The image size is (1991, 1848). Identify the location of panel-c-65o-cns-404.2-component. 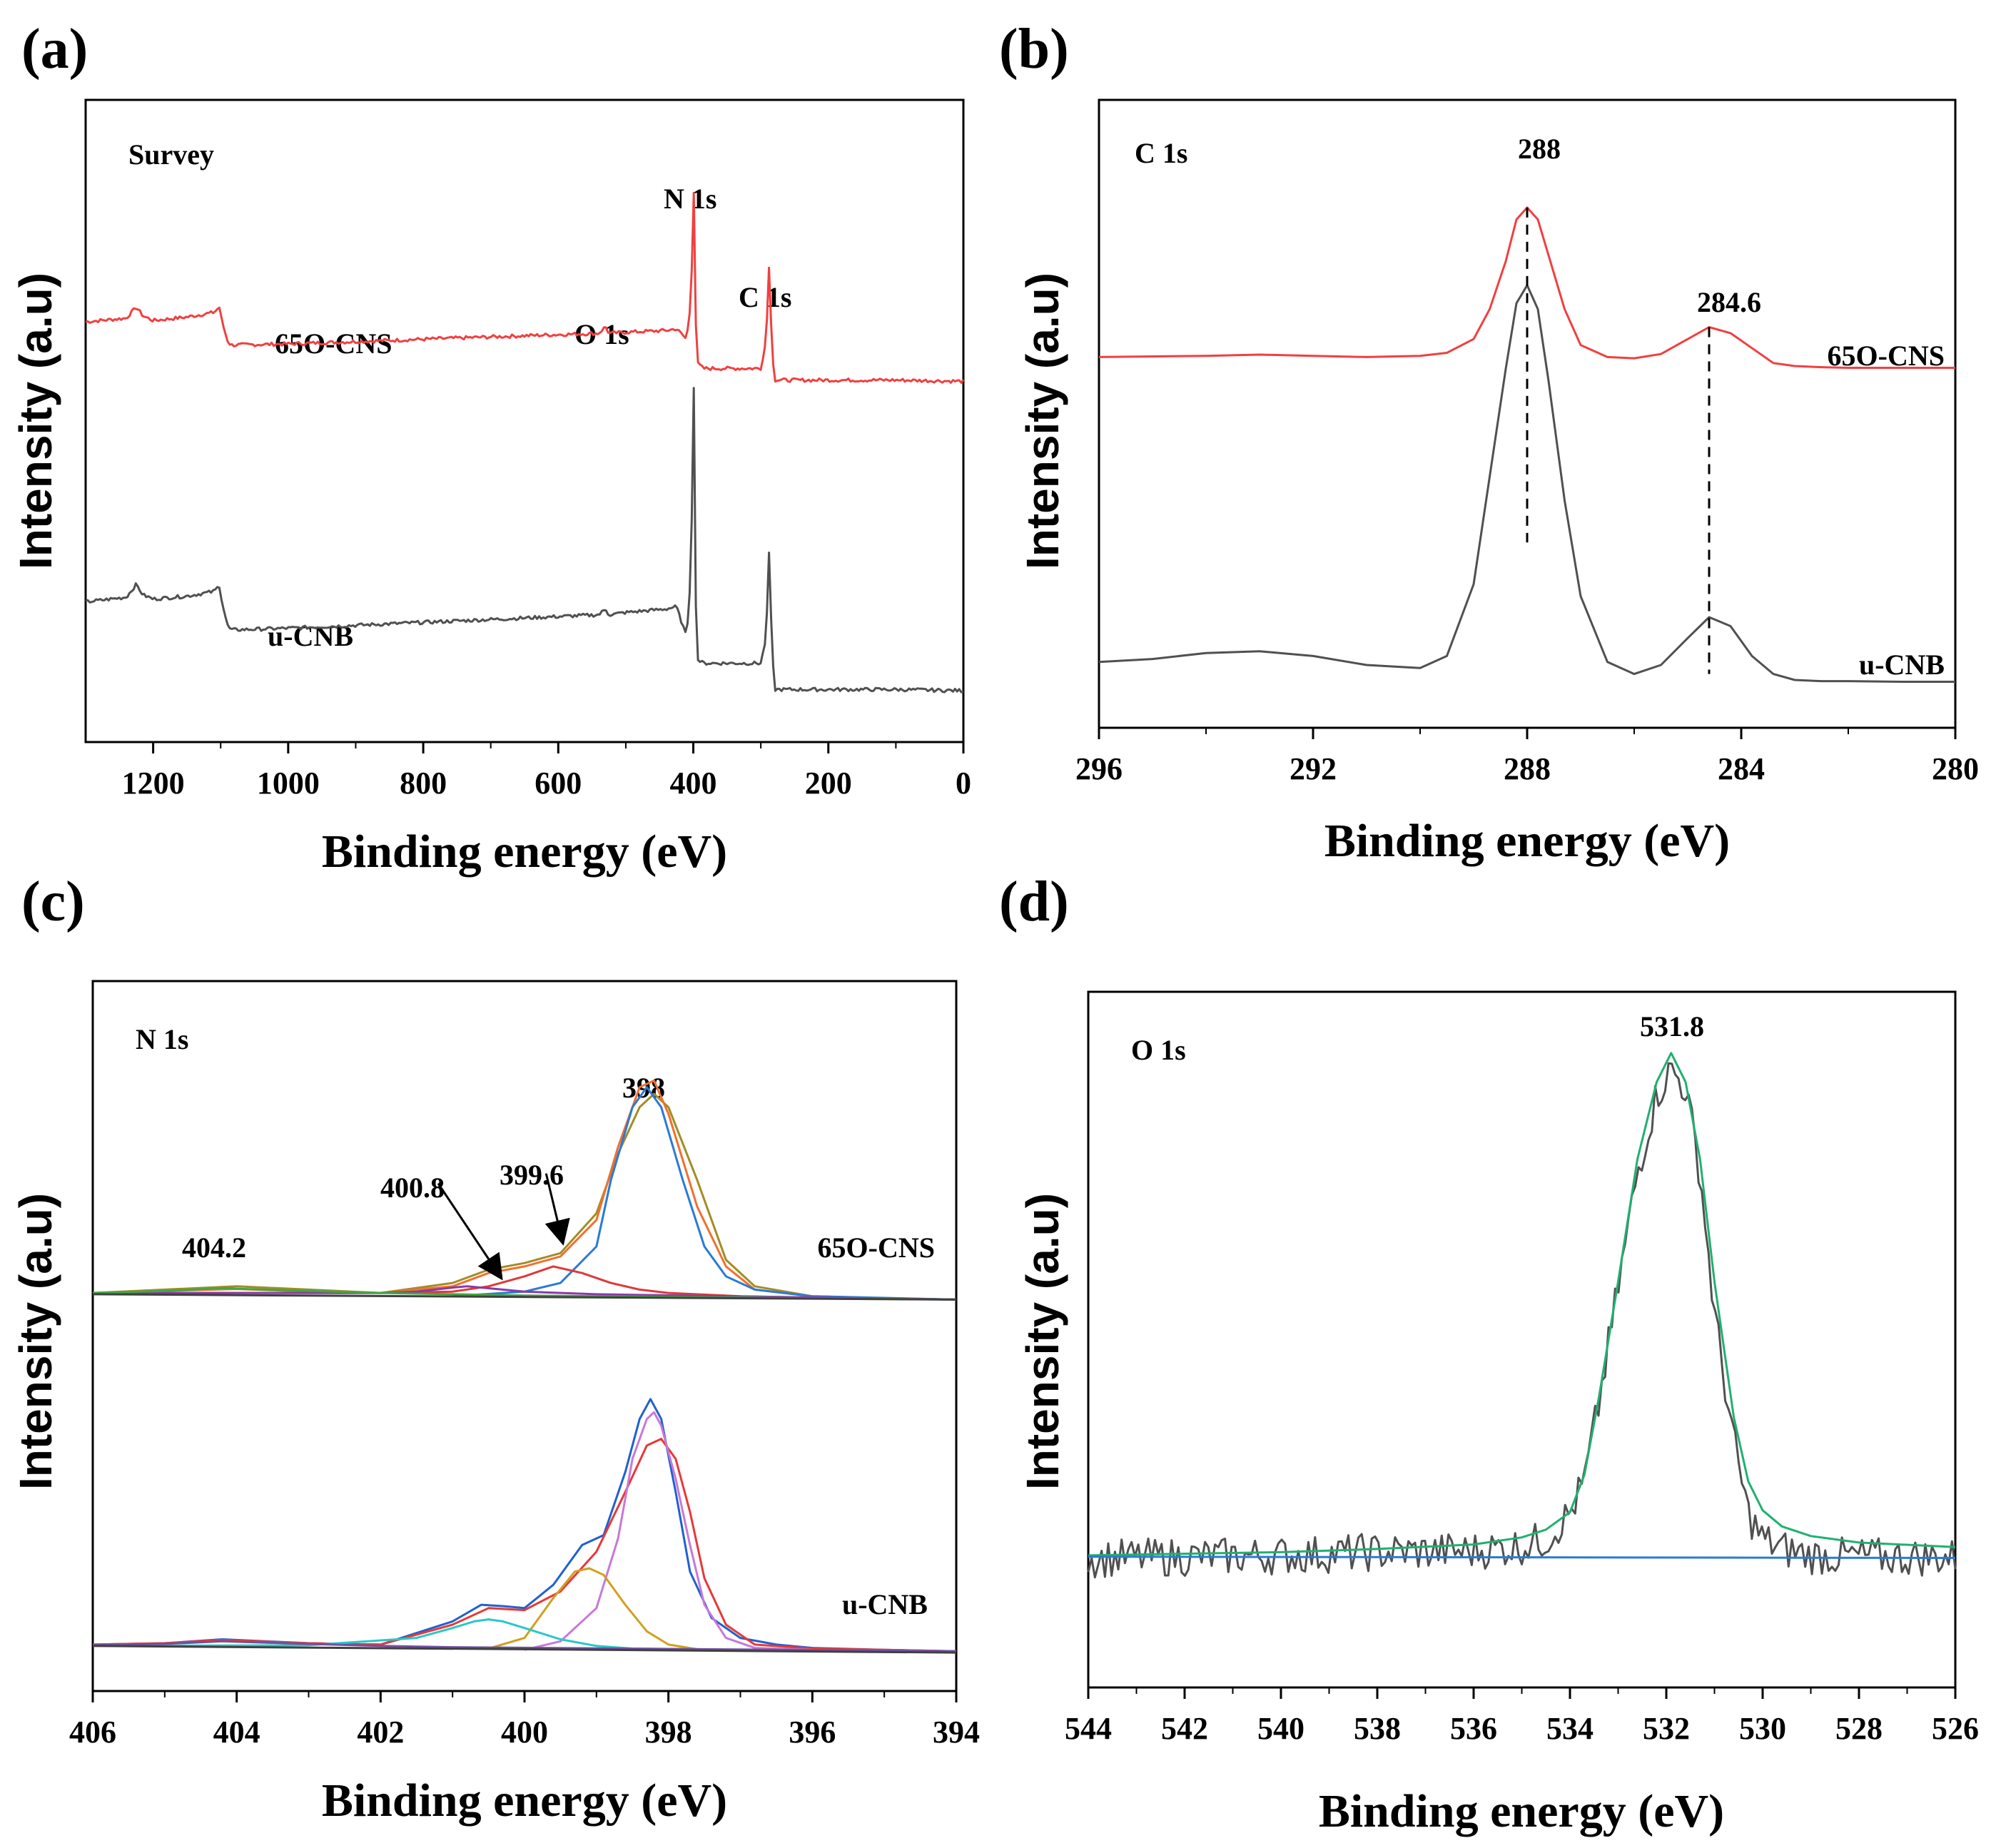
(524, 1294).